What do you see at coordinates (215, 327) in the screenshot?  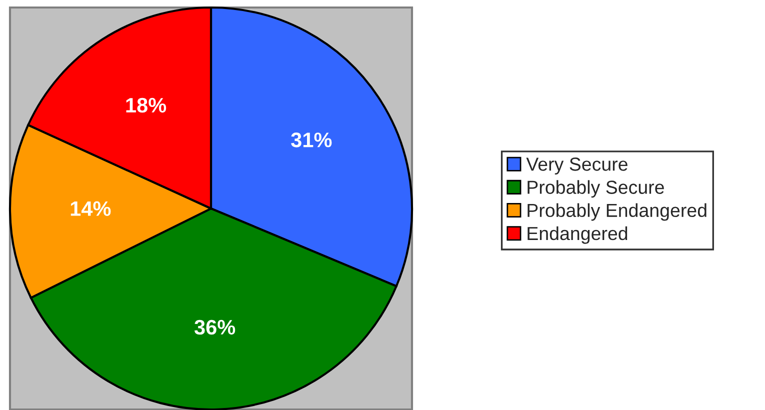 I see `data-label: 36%` at bounding box center [215, 327].